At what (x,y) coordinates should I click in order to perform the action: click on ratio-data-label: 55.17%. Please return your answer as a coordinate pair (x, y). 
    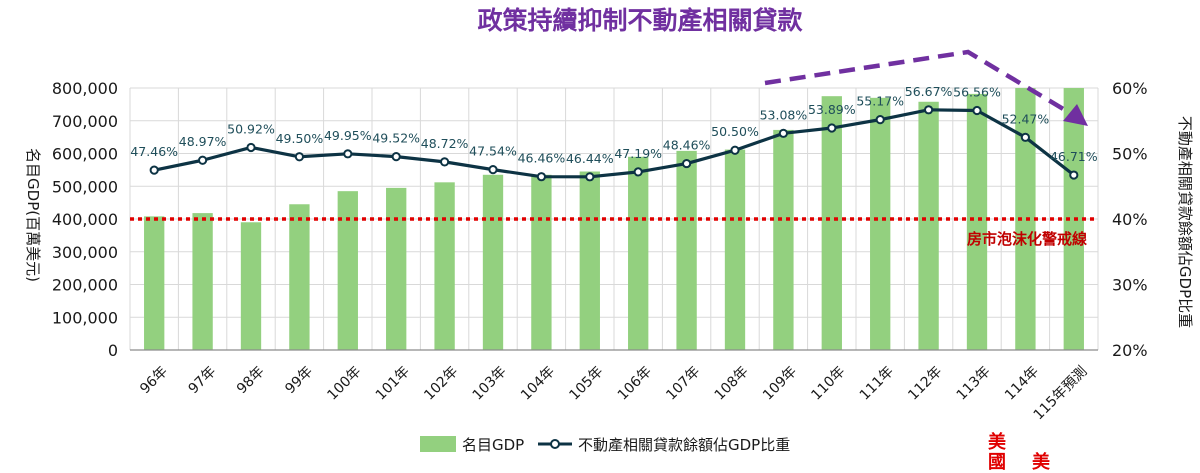
    Looking at the image, I should click on (880, 101).